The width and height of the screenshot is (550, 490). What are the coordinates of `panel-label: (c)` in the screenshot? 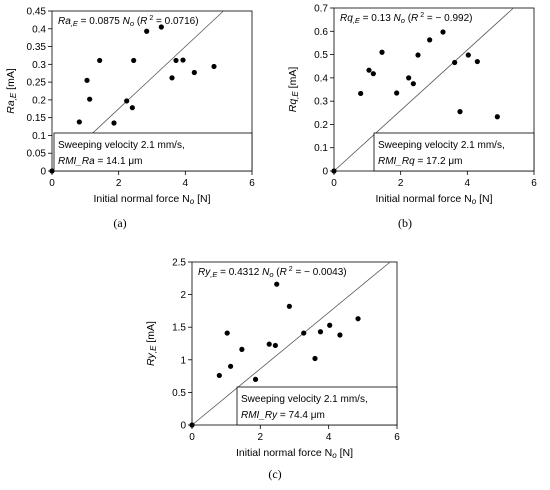 It's located at (274, 474).